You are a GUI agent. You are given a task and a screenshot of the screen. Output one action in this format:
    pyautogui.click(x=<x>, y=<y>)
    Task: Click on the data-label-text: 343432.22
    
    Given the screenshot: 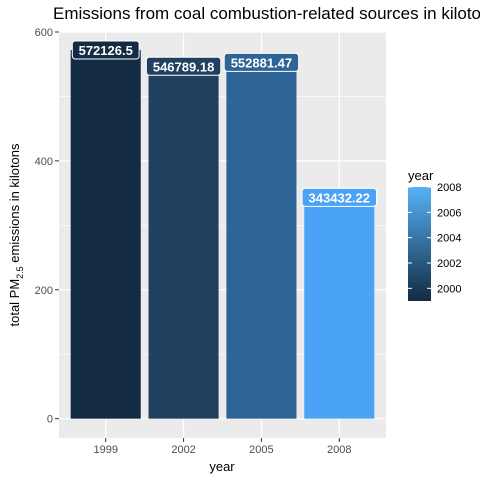 What is the action you would take?
    pyautogui.click(x=339, y=197)
    